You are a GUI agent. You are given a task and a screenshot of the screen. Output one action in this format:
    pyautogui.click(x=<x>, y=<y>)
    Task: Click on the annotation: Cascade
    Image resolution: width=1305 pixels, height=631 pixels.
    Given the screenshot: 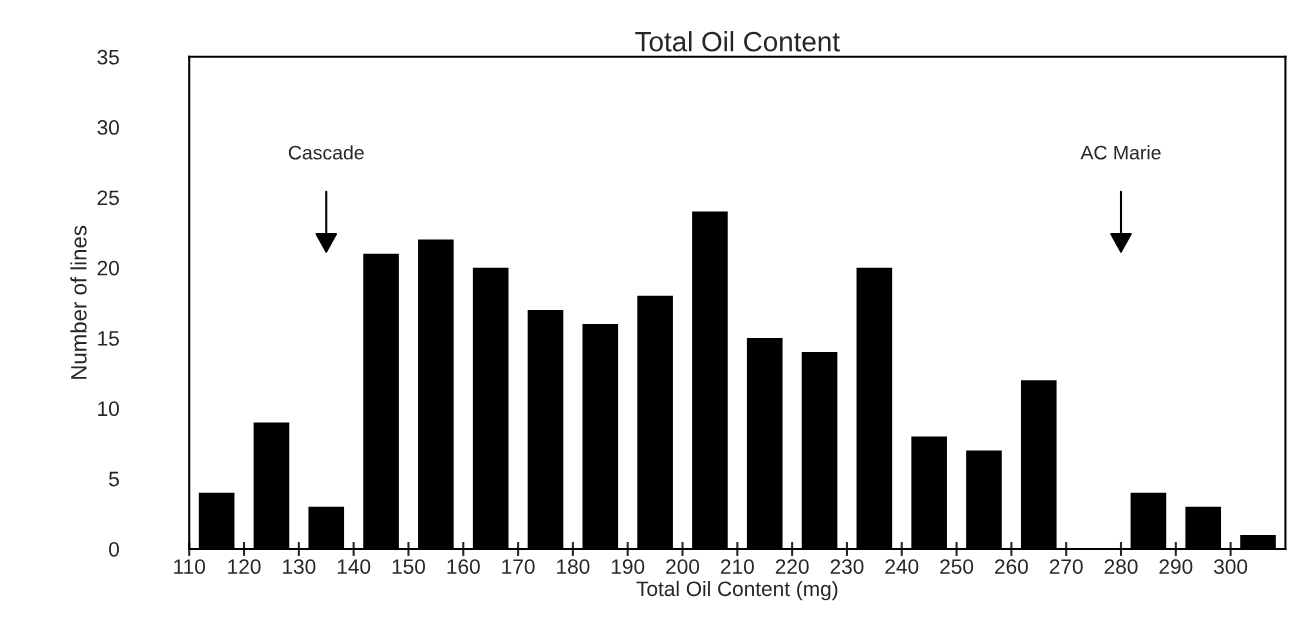 What is the action you would take?
    pyautogui.click(x=326, y=152)
    